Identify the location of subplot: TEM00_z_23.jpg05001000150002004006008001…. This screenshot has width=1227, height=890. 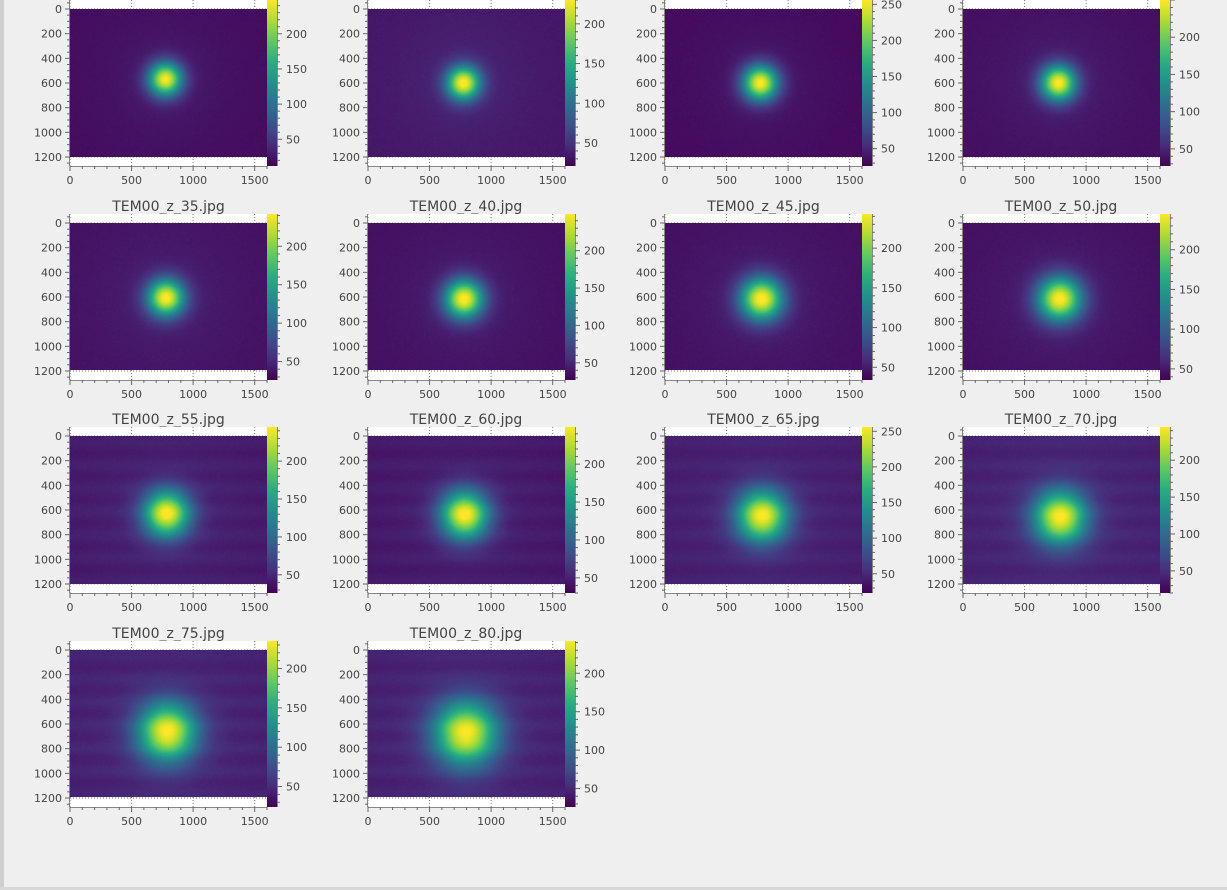
(748, 106).